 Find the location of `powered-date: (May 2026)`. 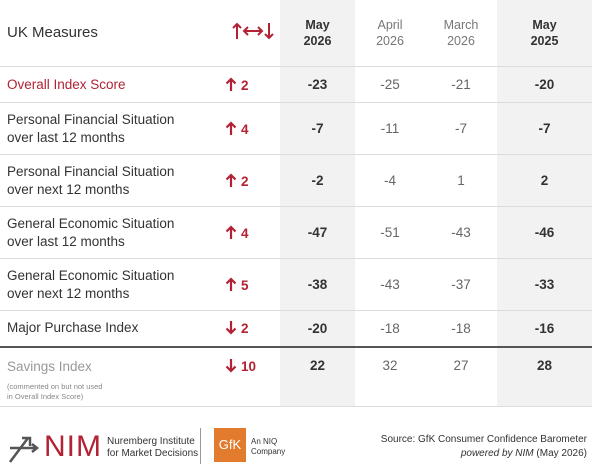

powered-date: (May 2026) is located at coordinates (561, 453).